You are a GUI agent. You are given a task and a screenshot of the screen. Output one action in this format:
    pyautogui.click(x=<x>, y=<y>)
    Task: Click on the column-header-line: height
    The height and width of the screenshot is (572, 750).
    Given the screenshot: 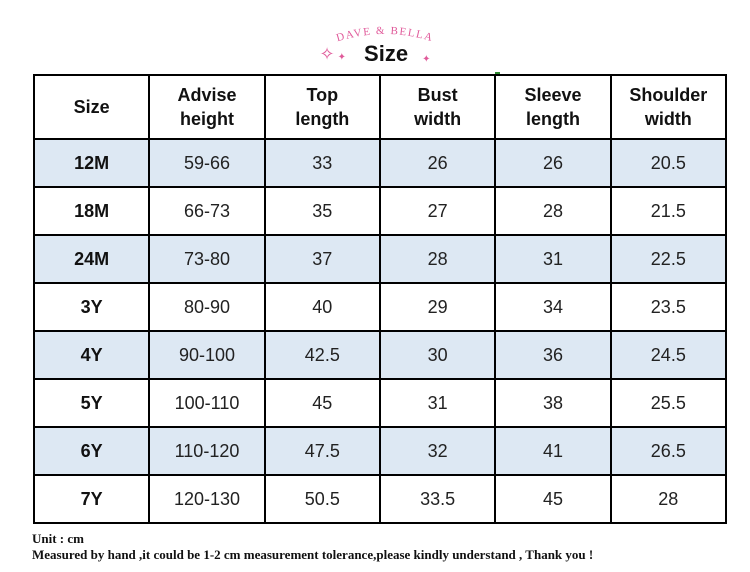 What is the action you would take?
    pyautogui.click(x=206, y=119)
    